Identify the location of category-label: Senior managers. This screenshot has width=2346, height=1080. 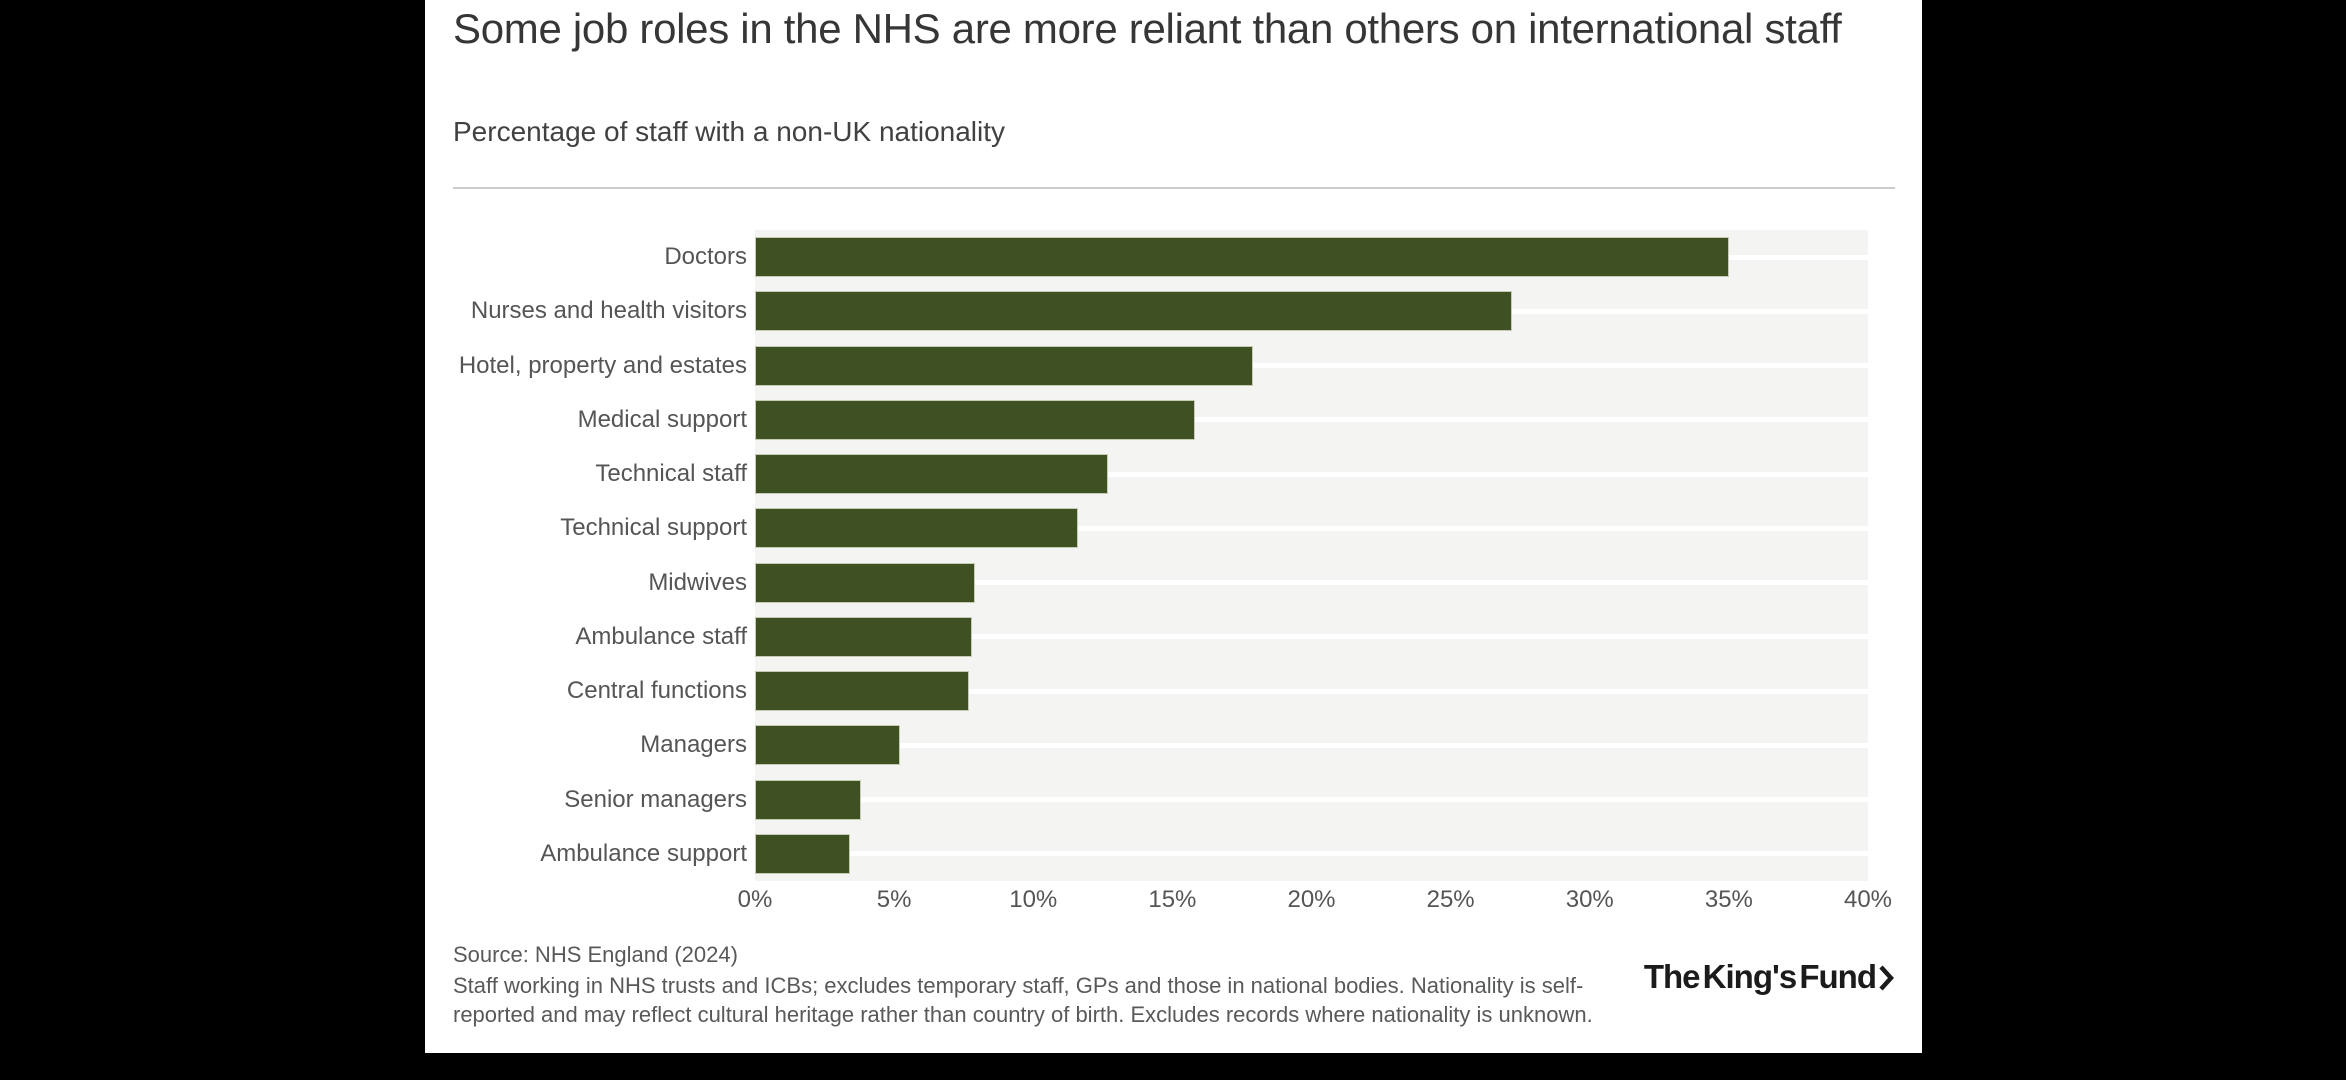
(655, 799).